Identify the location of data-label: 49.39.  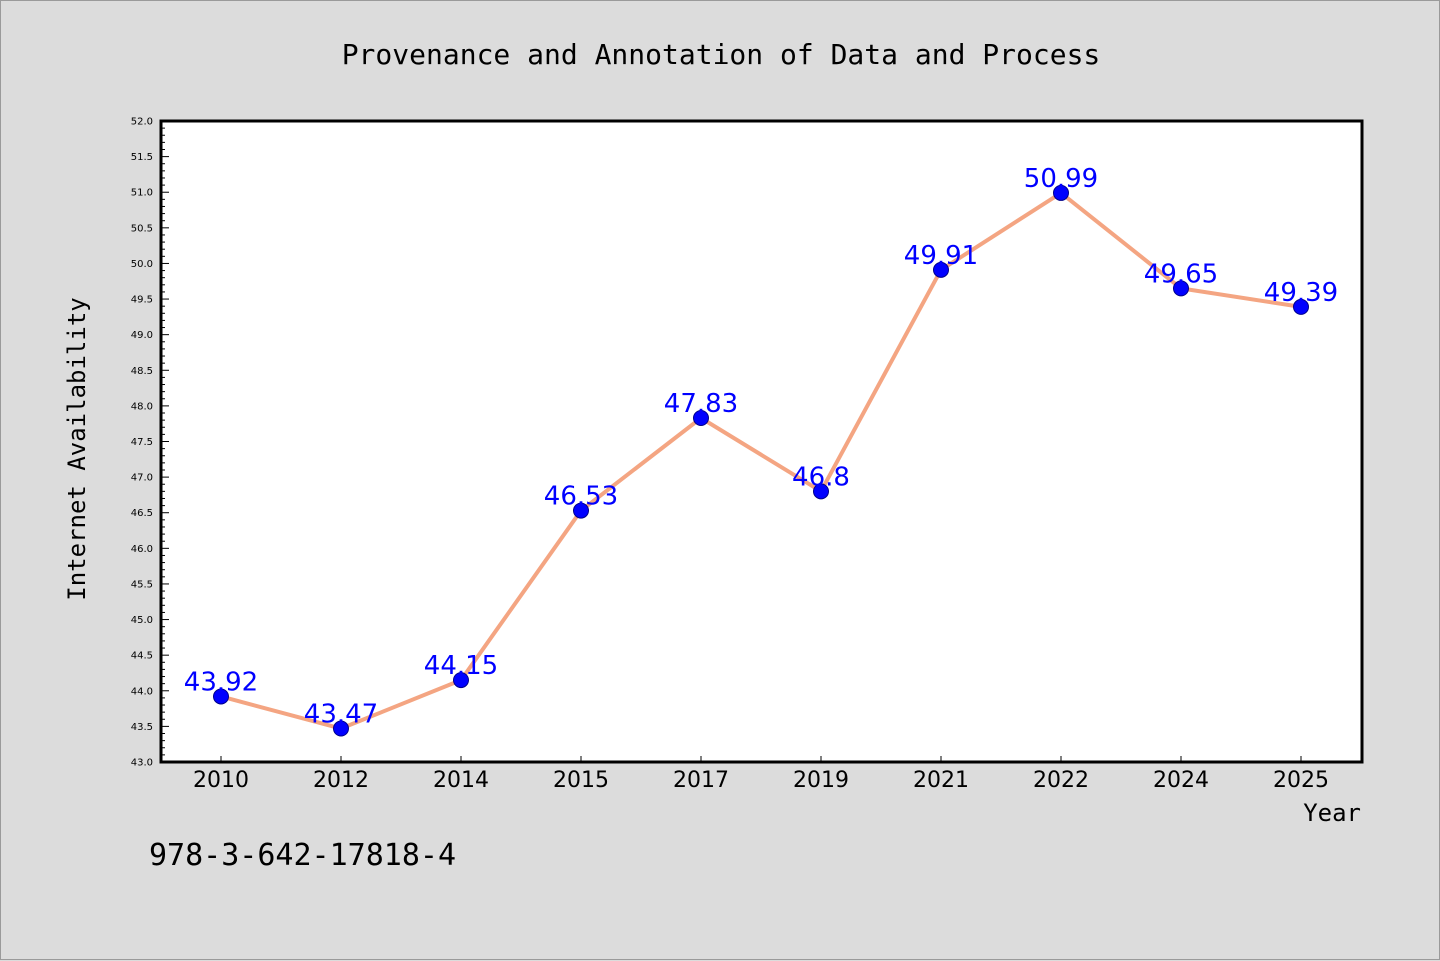
(1301, 293).